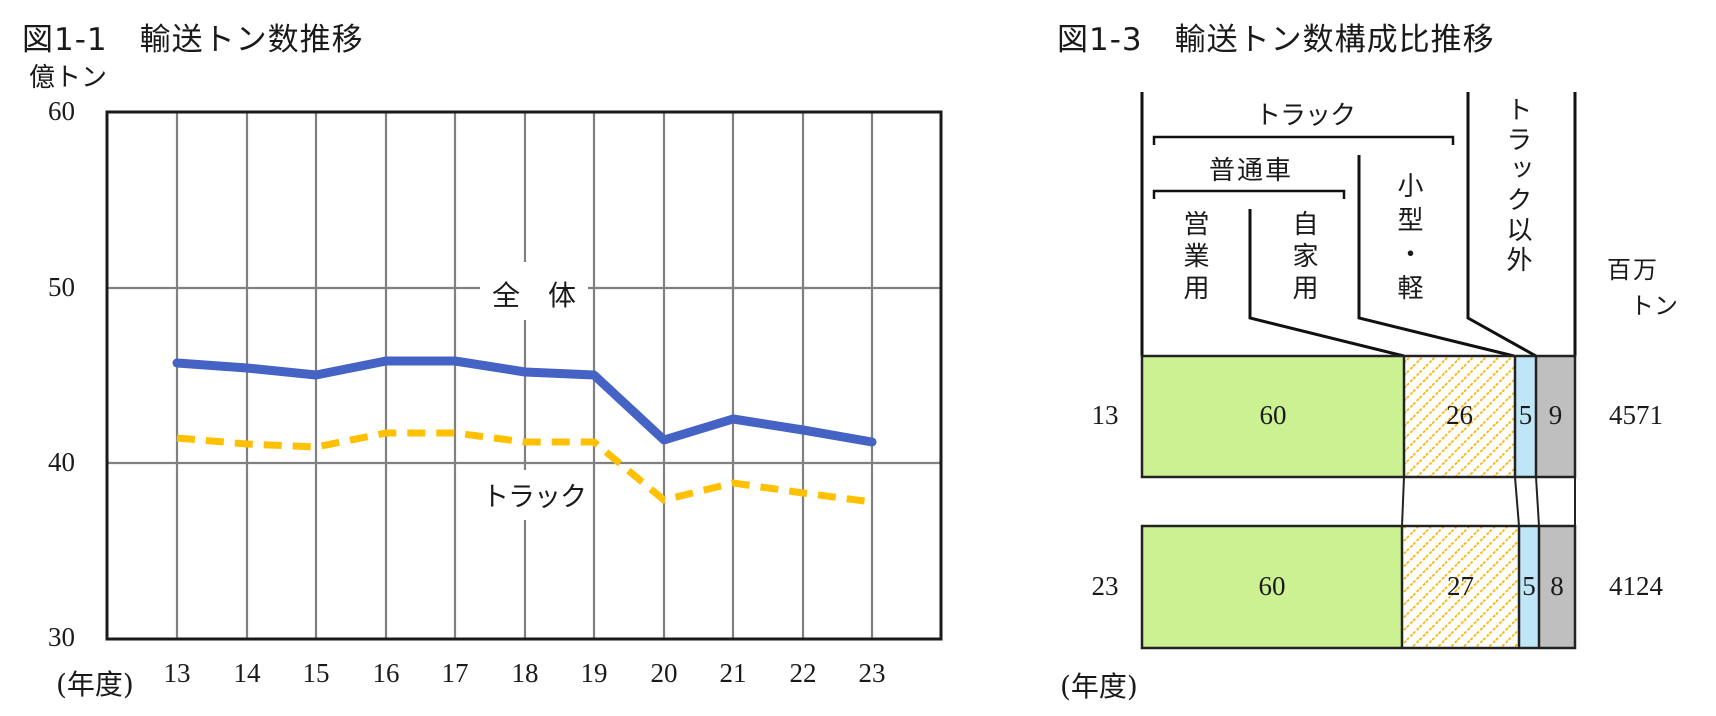  I want to click on right-chart-x-unit: (年度), so click(1099, 686).